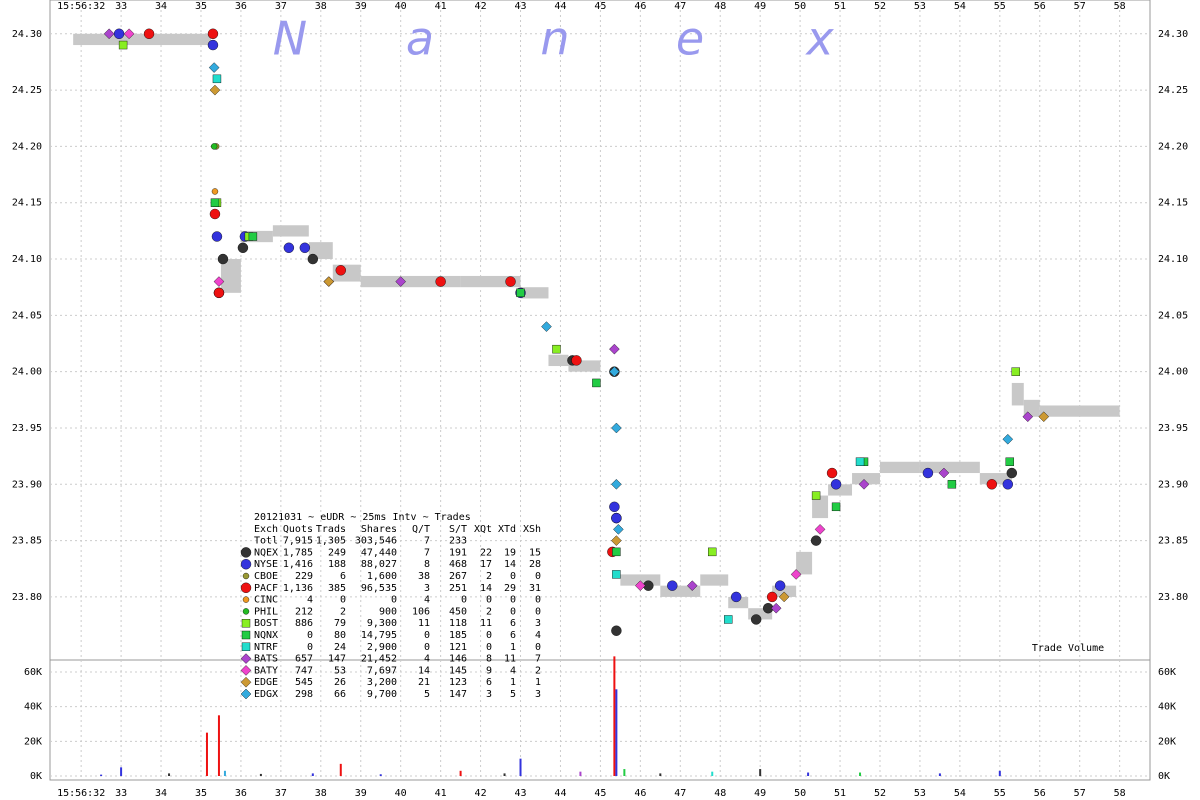  What do you see at coordinates (340, 647) in the screenshot?
I see `table-cell: 24` at bounding box center [340, 647].